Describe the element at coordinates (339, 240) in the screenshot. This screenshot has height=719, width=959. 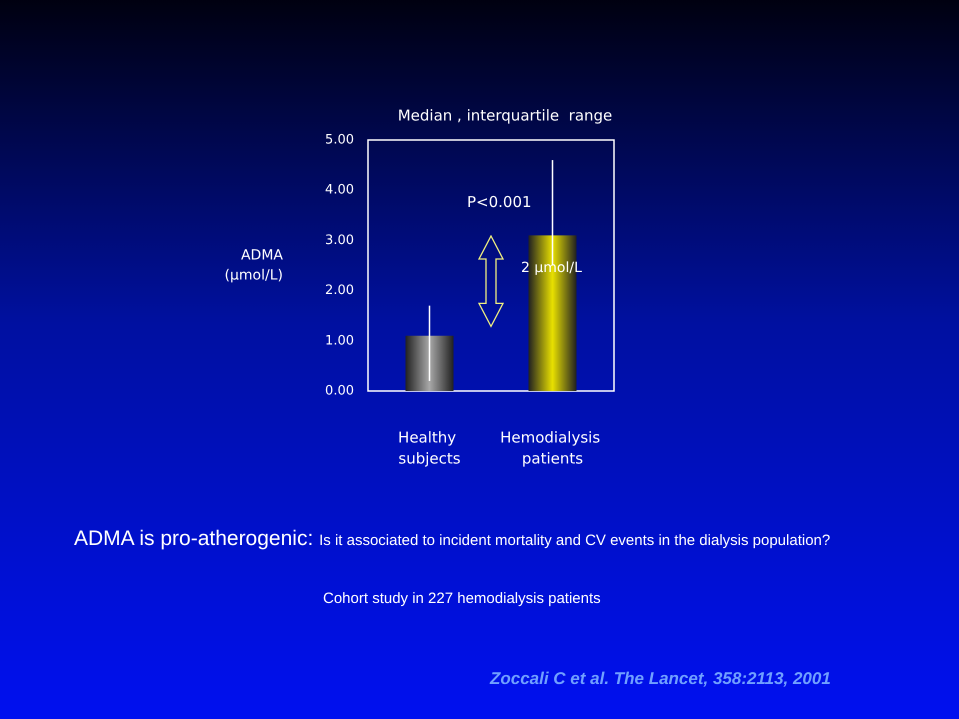
I see `y-tick-label: 3.00` at that location.